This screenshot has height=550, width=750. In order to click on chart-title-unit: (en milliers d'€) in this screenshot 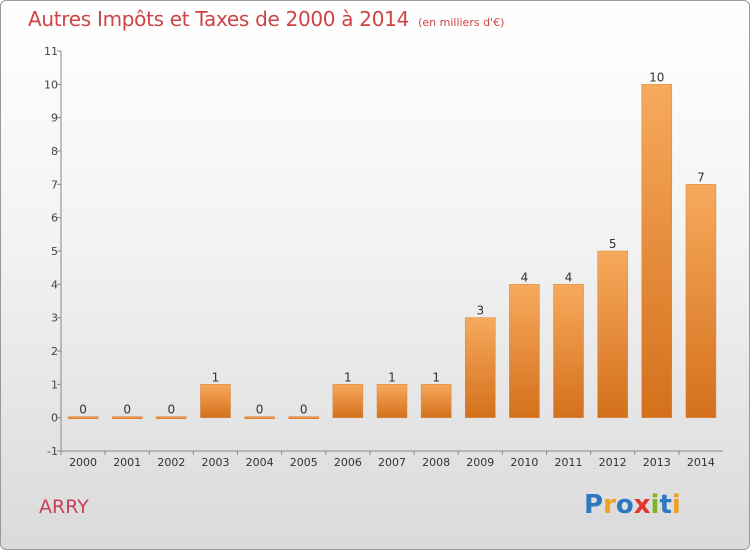, I will do `click(461, 22)`.